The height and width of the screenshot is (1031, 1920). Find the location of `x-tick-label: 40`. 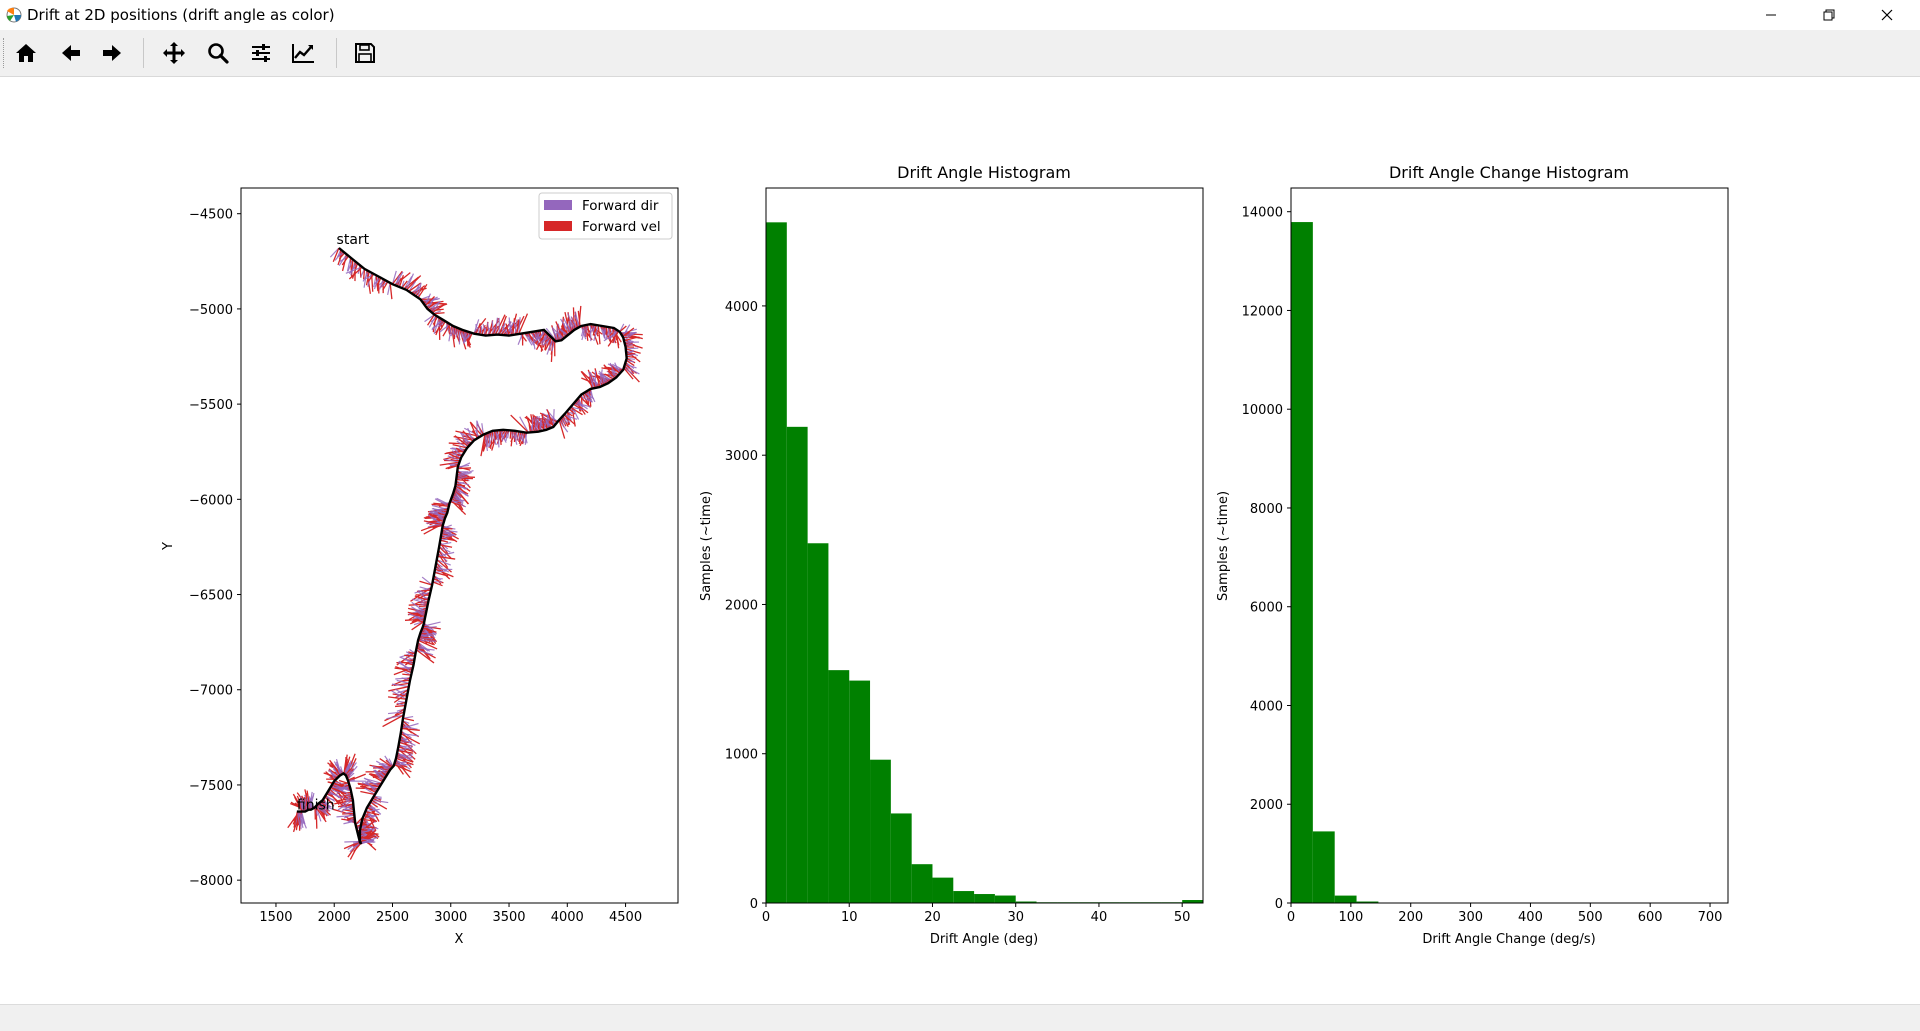

x-tick-label: 40 is located at coordinates (1099, 917).